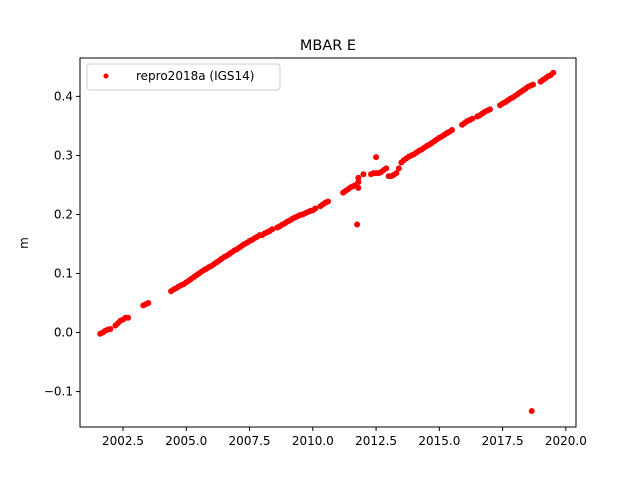 The width and height of the screenshot is (640, 480). What do you see at coordinates (250, 441) in the screenshot?
I see `x-tick-label: 2007.5` at bounding box center [250, 441].